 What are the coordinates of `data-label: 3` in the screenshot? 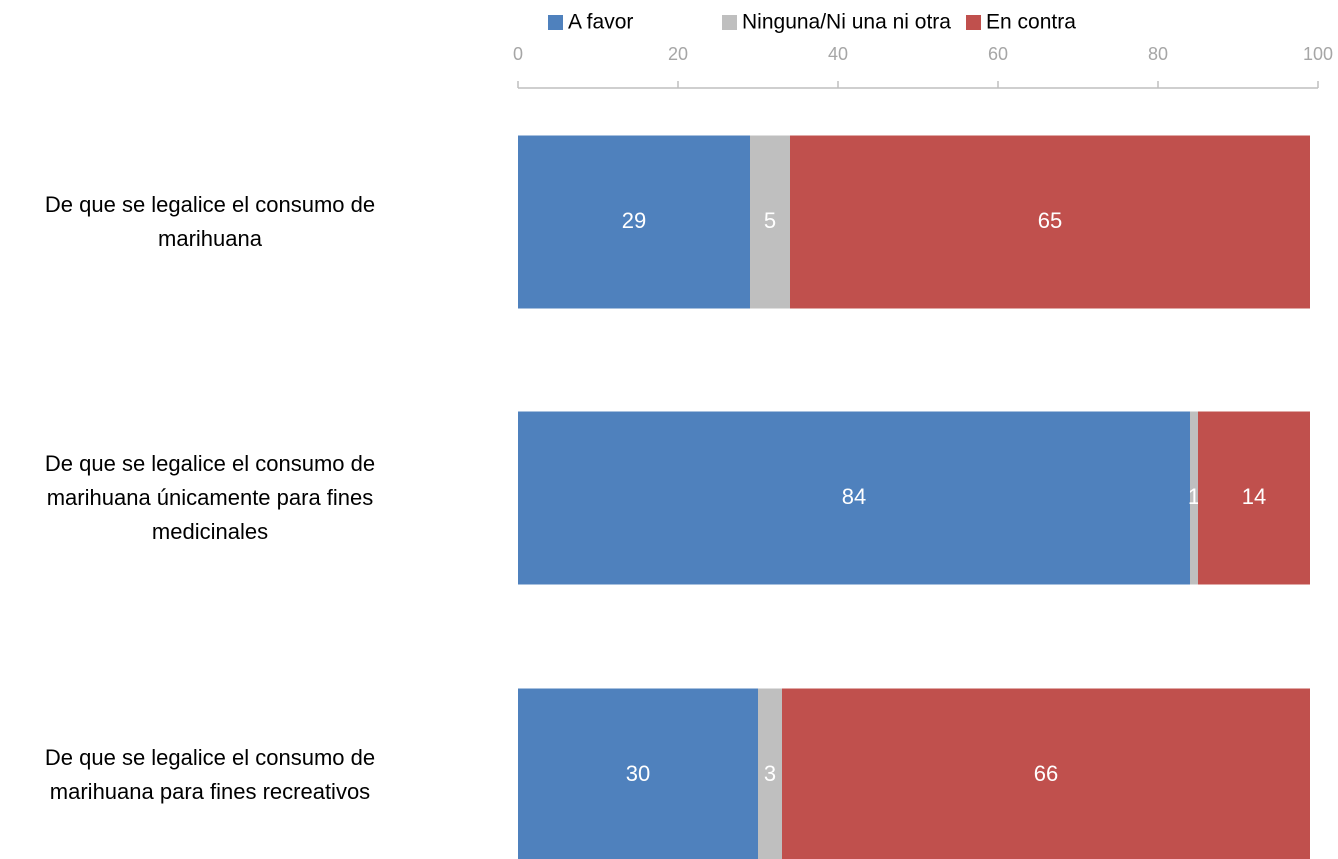 It's located at (770, 773).